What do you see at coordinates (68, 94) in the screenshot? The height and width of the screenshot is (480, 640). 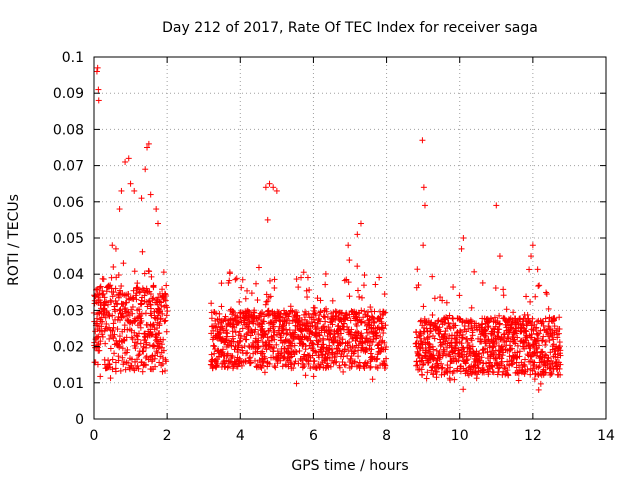 I see `y-tick-label: 0.09` at bounding box center [68, 94].